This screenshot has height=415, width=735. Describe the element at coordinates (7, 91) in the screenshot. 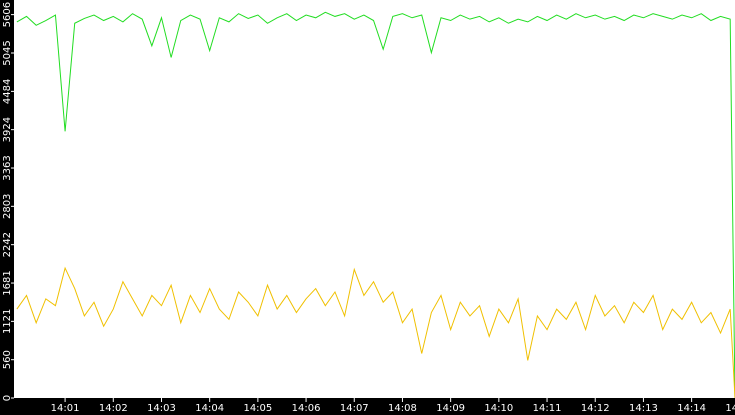

I see `y-tick-label: 4484` at that location.